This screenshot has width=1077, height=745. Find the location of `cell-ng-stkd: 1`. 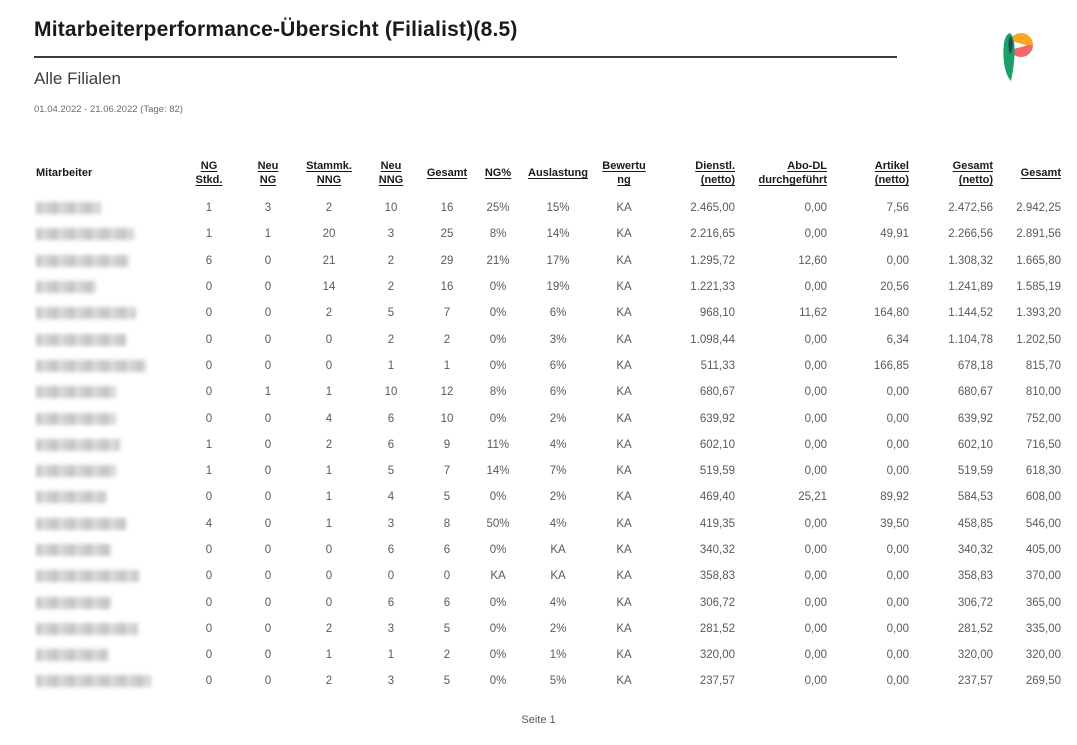

cell-ng-stkd: 1 is located at coordinates (209, 234).